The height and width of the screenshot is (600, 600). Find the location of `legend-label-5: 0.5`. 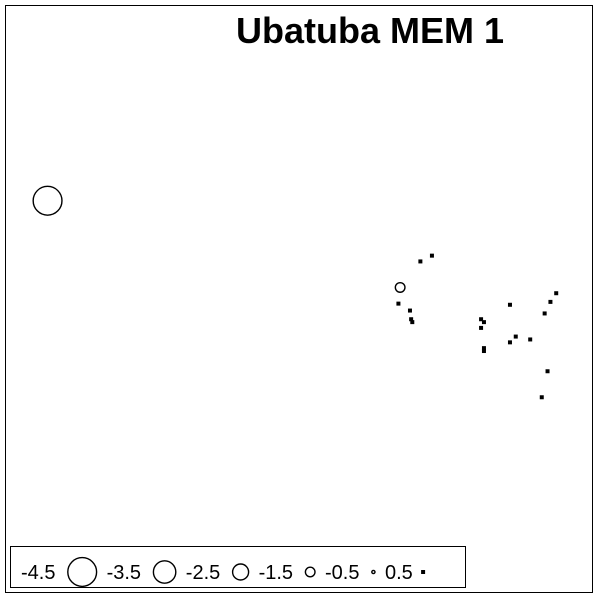

legend-label-5: 0.5 is located at coordinates (399, 573).